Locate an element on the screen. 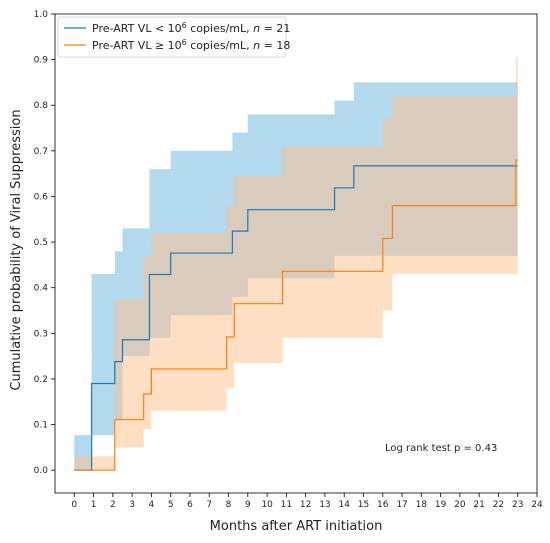  y-tick-label: 1.0 is located at coordinates (41, 15).